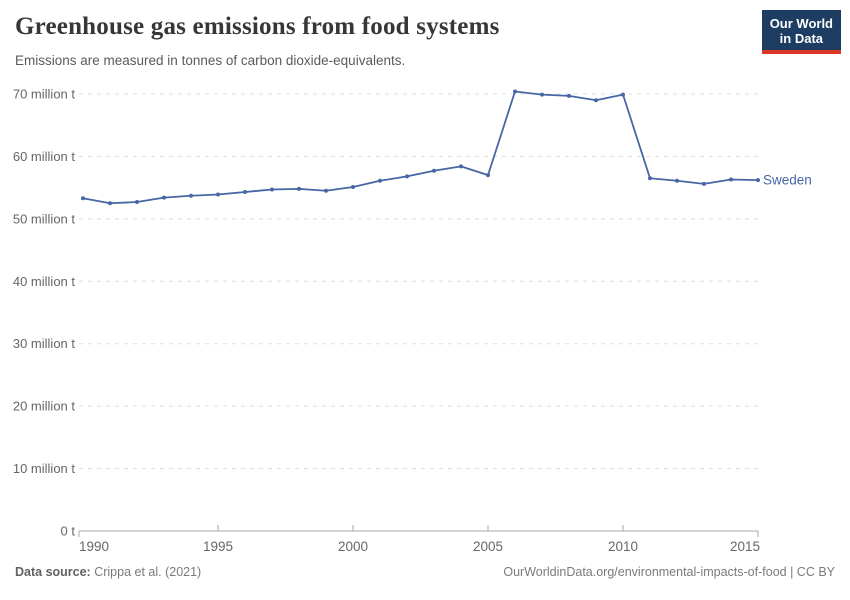  I want to click on y-tick-label: 60 million t, so click(44, 156).